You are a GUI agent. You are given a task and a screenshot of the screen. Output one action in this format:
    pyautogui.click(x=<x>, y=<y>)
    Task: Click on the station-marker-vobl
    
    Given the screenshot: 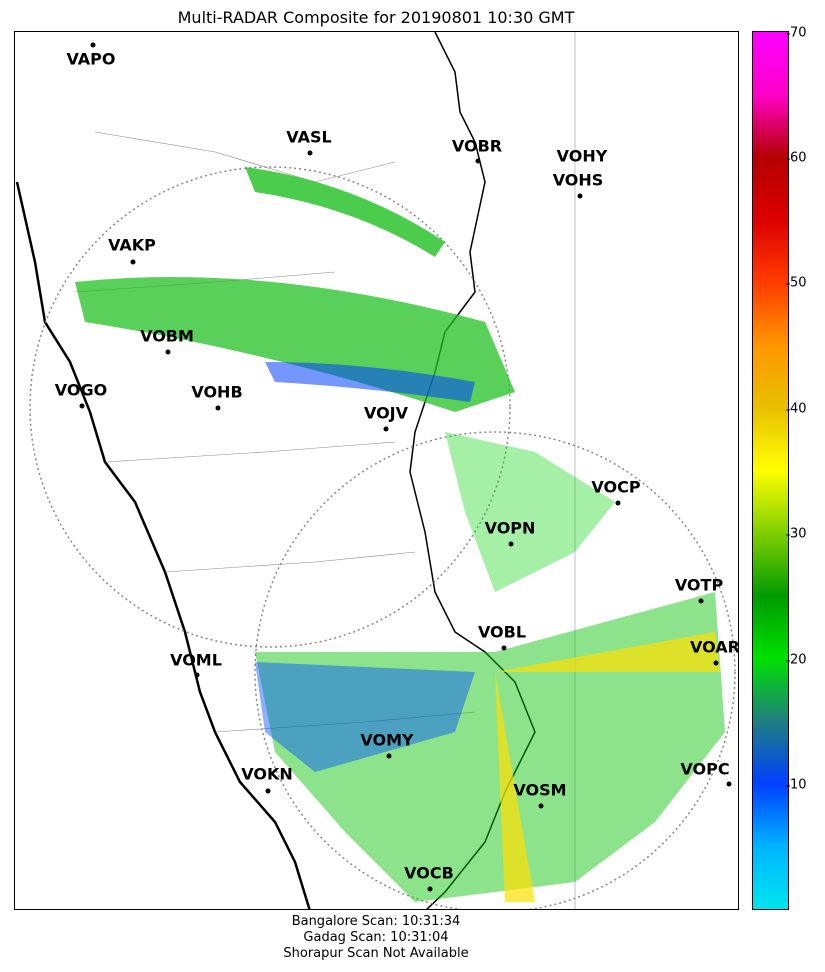 What is the action you would take?
    pyautogui.click(x=504, y=648)
    